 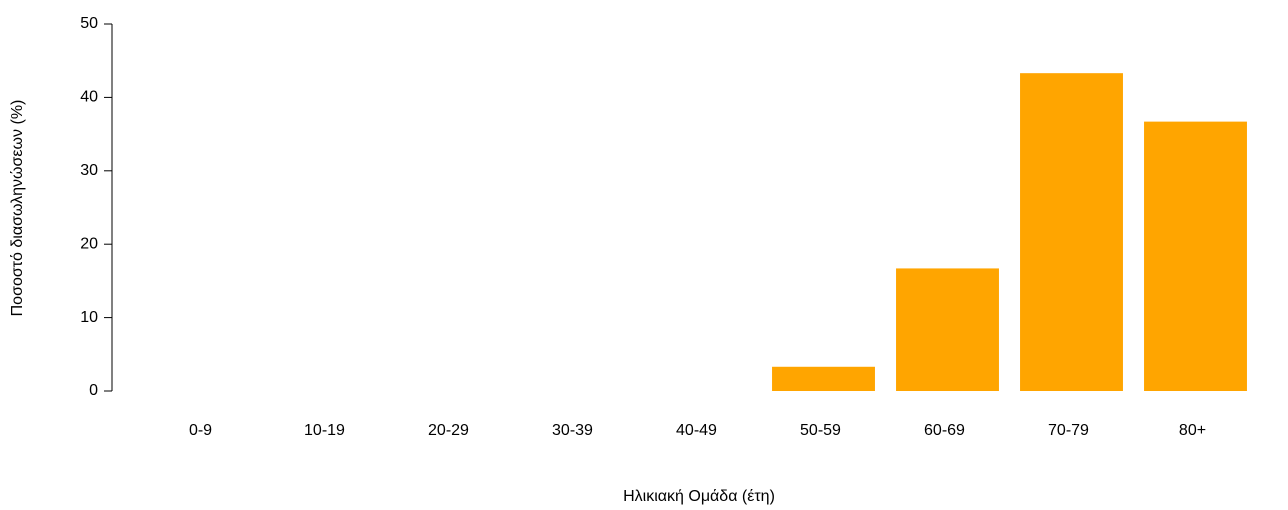 I want to click on x-tick-label: 70-79, so click(x=1068, y=430).